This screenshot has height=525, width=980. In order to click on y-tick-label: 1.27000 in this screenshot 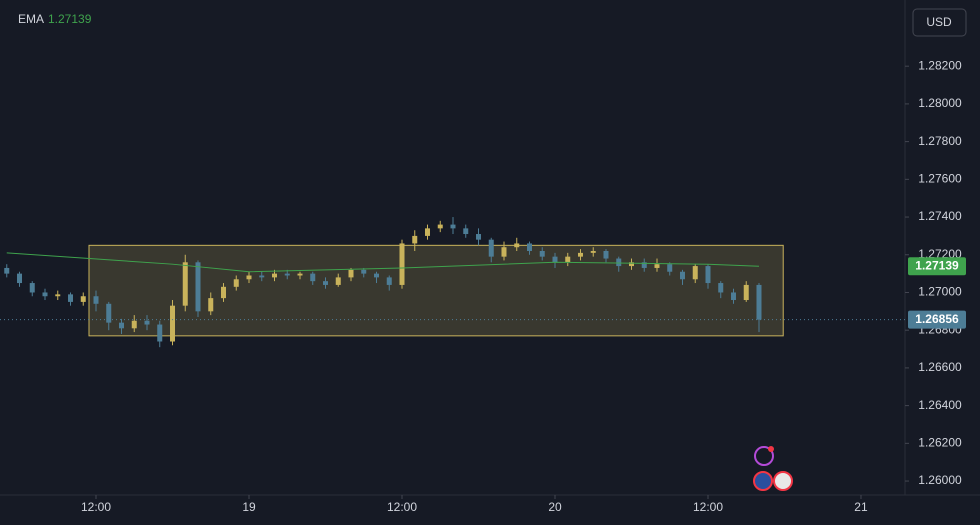, I will do `click(940, 292)`.